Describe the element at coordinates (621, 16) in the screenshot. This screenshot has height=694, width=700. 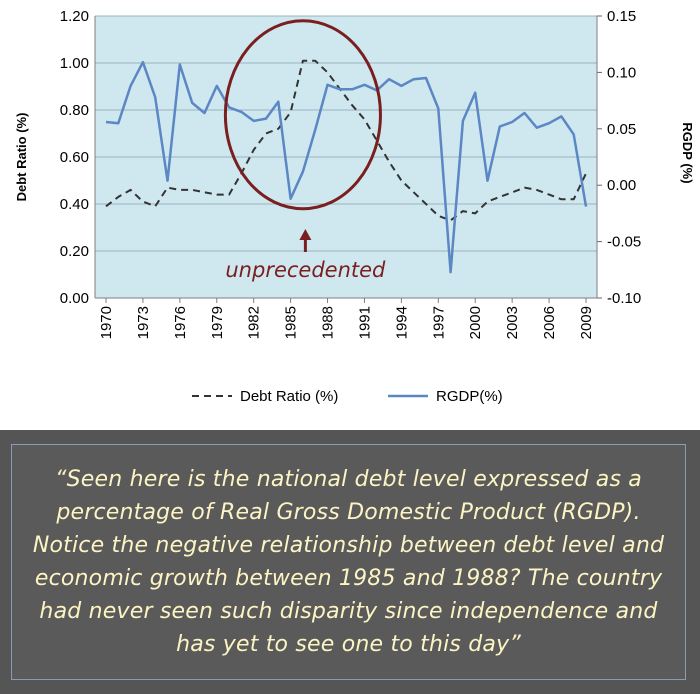
I see `y-right-tick-label: 0.15` at that location.